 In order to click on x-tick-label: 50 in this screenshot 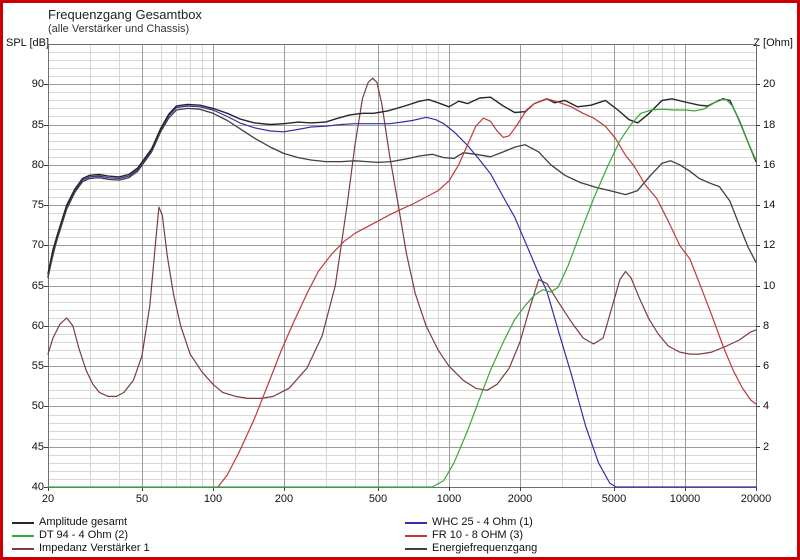, I will do `click(142, 499)`.